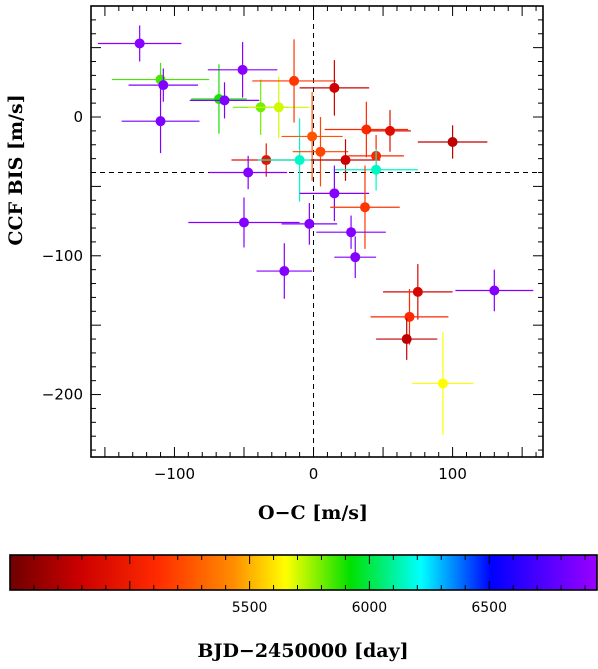 The height and width of the screenshot is (669, 598). Describe the element at coordinates (370, 608) in the screenshot. I see `colorbar-tick-label: 6000` at that location.